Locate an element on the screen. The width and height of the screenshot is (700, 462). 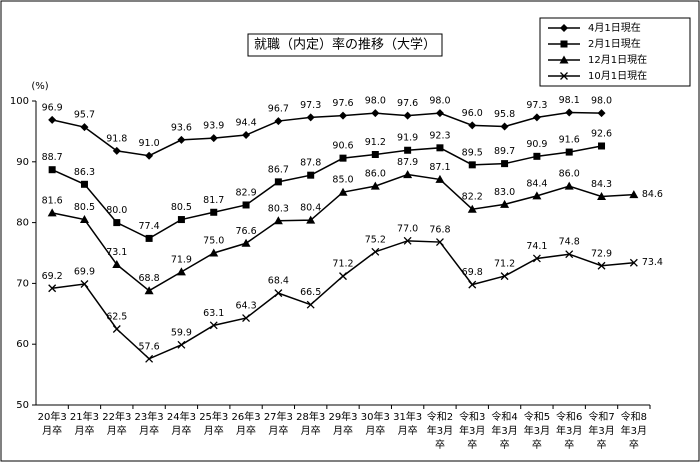
legend-label: 10月1日現在 is located at coordinates (617, 76).